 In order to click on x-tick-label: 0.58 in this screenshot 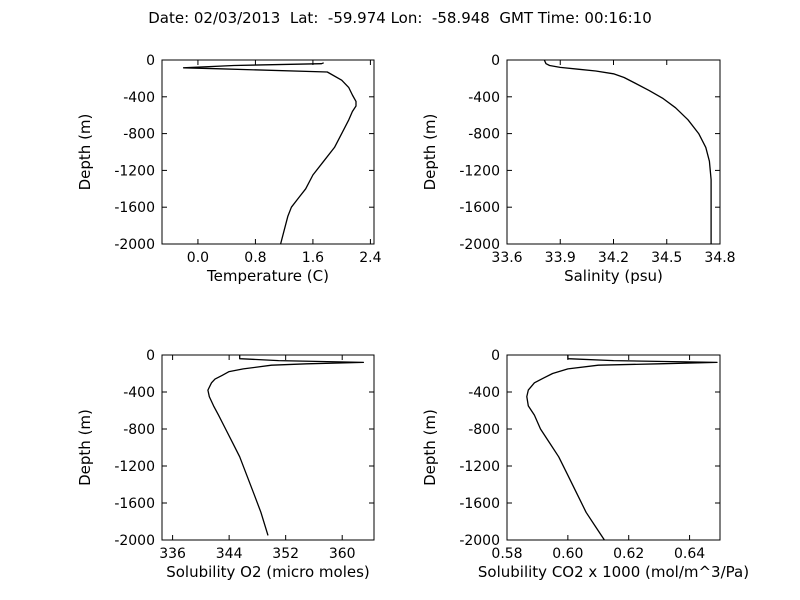, I will do `click(506, 554)`.